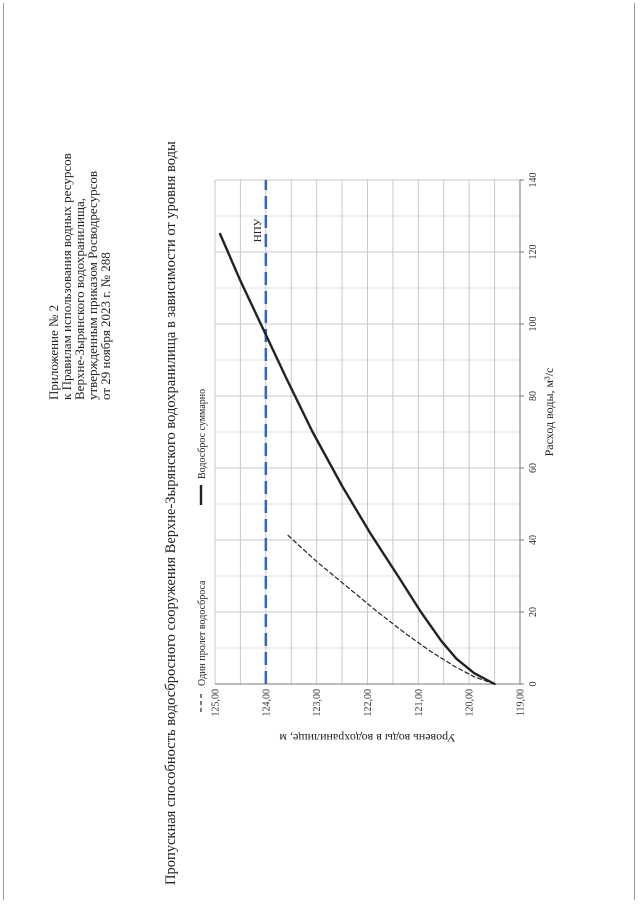 This screenshot has height=905, width=640. I want to click on y-tick-label: 120,00, so click(470, 703).